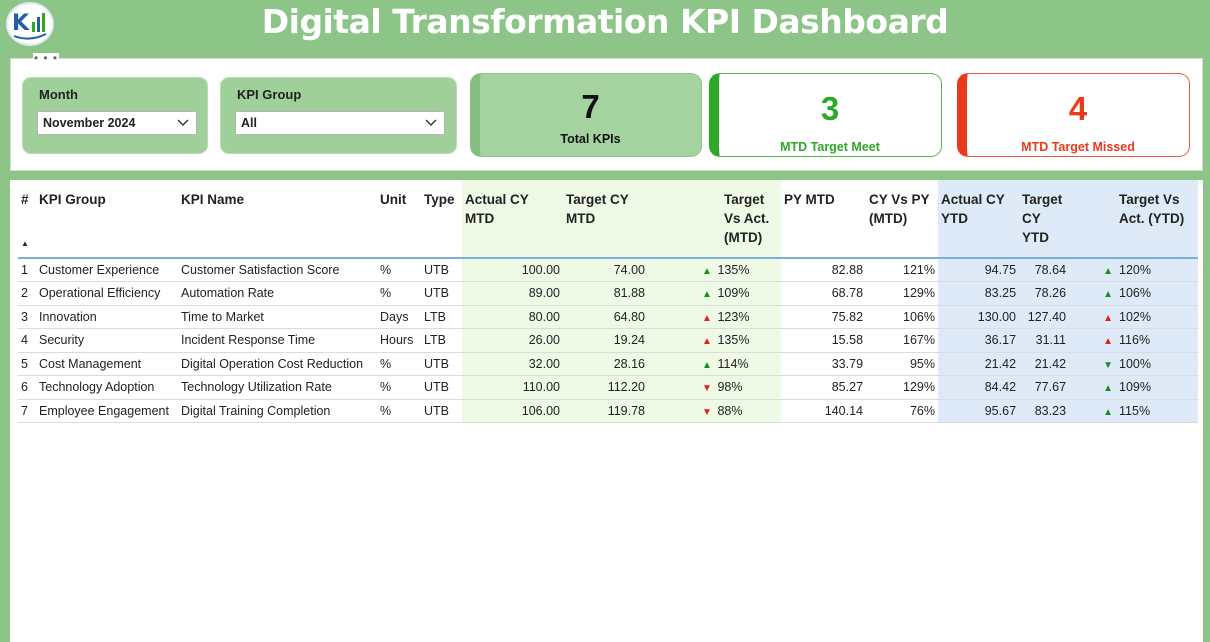 The height and width of the screenshot is (642, 1210). I want to click on kpi-group-select: All, so click(340, 123).